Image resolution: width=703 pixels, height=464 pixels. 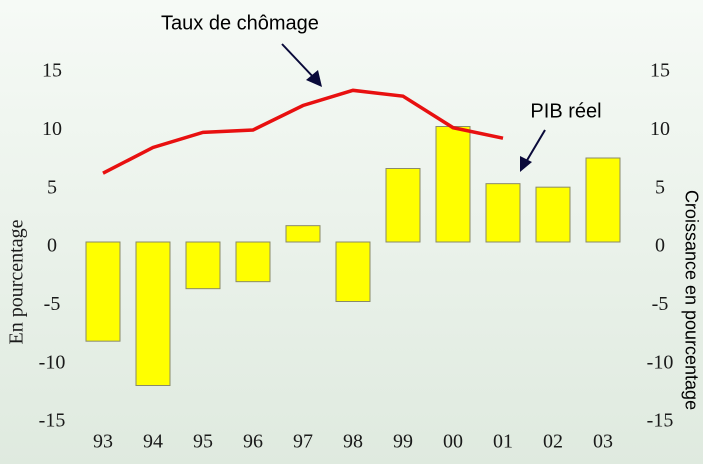 What do you see at coordinates (353, 442) in the screenshot?
I see `x-tick-label: 98` at bounding box center [353, 442].